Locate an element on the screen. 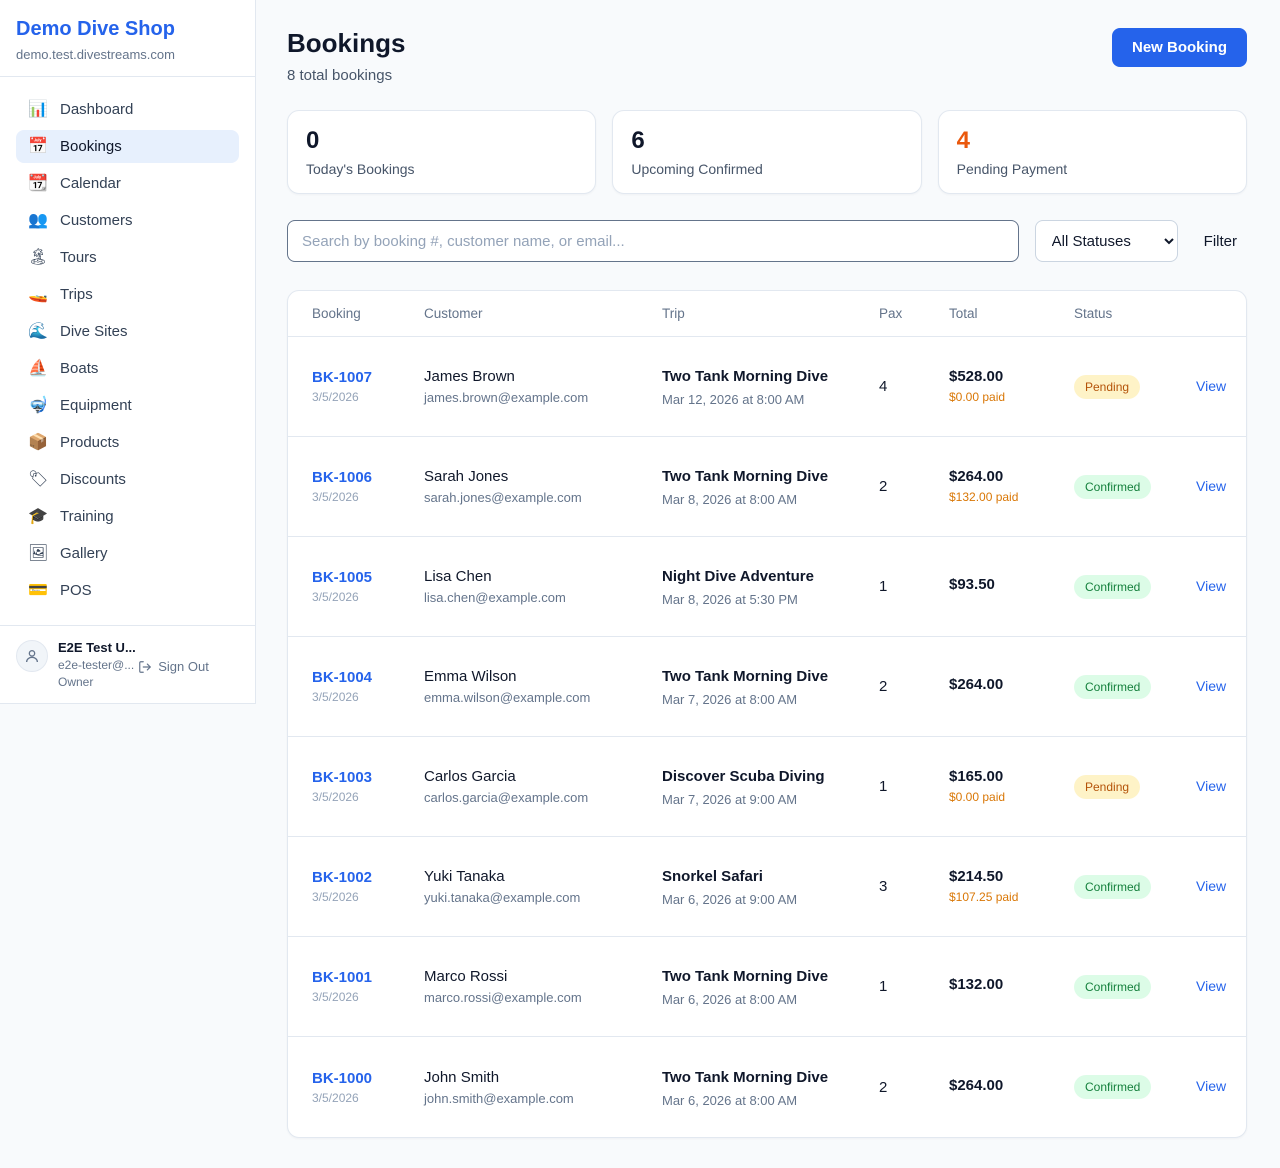 The height and width of the screenshot is (1168, 1280). customer-name: Lisa Chen is located at coordinates (458, 576).